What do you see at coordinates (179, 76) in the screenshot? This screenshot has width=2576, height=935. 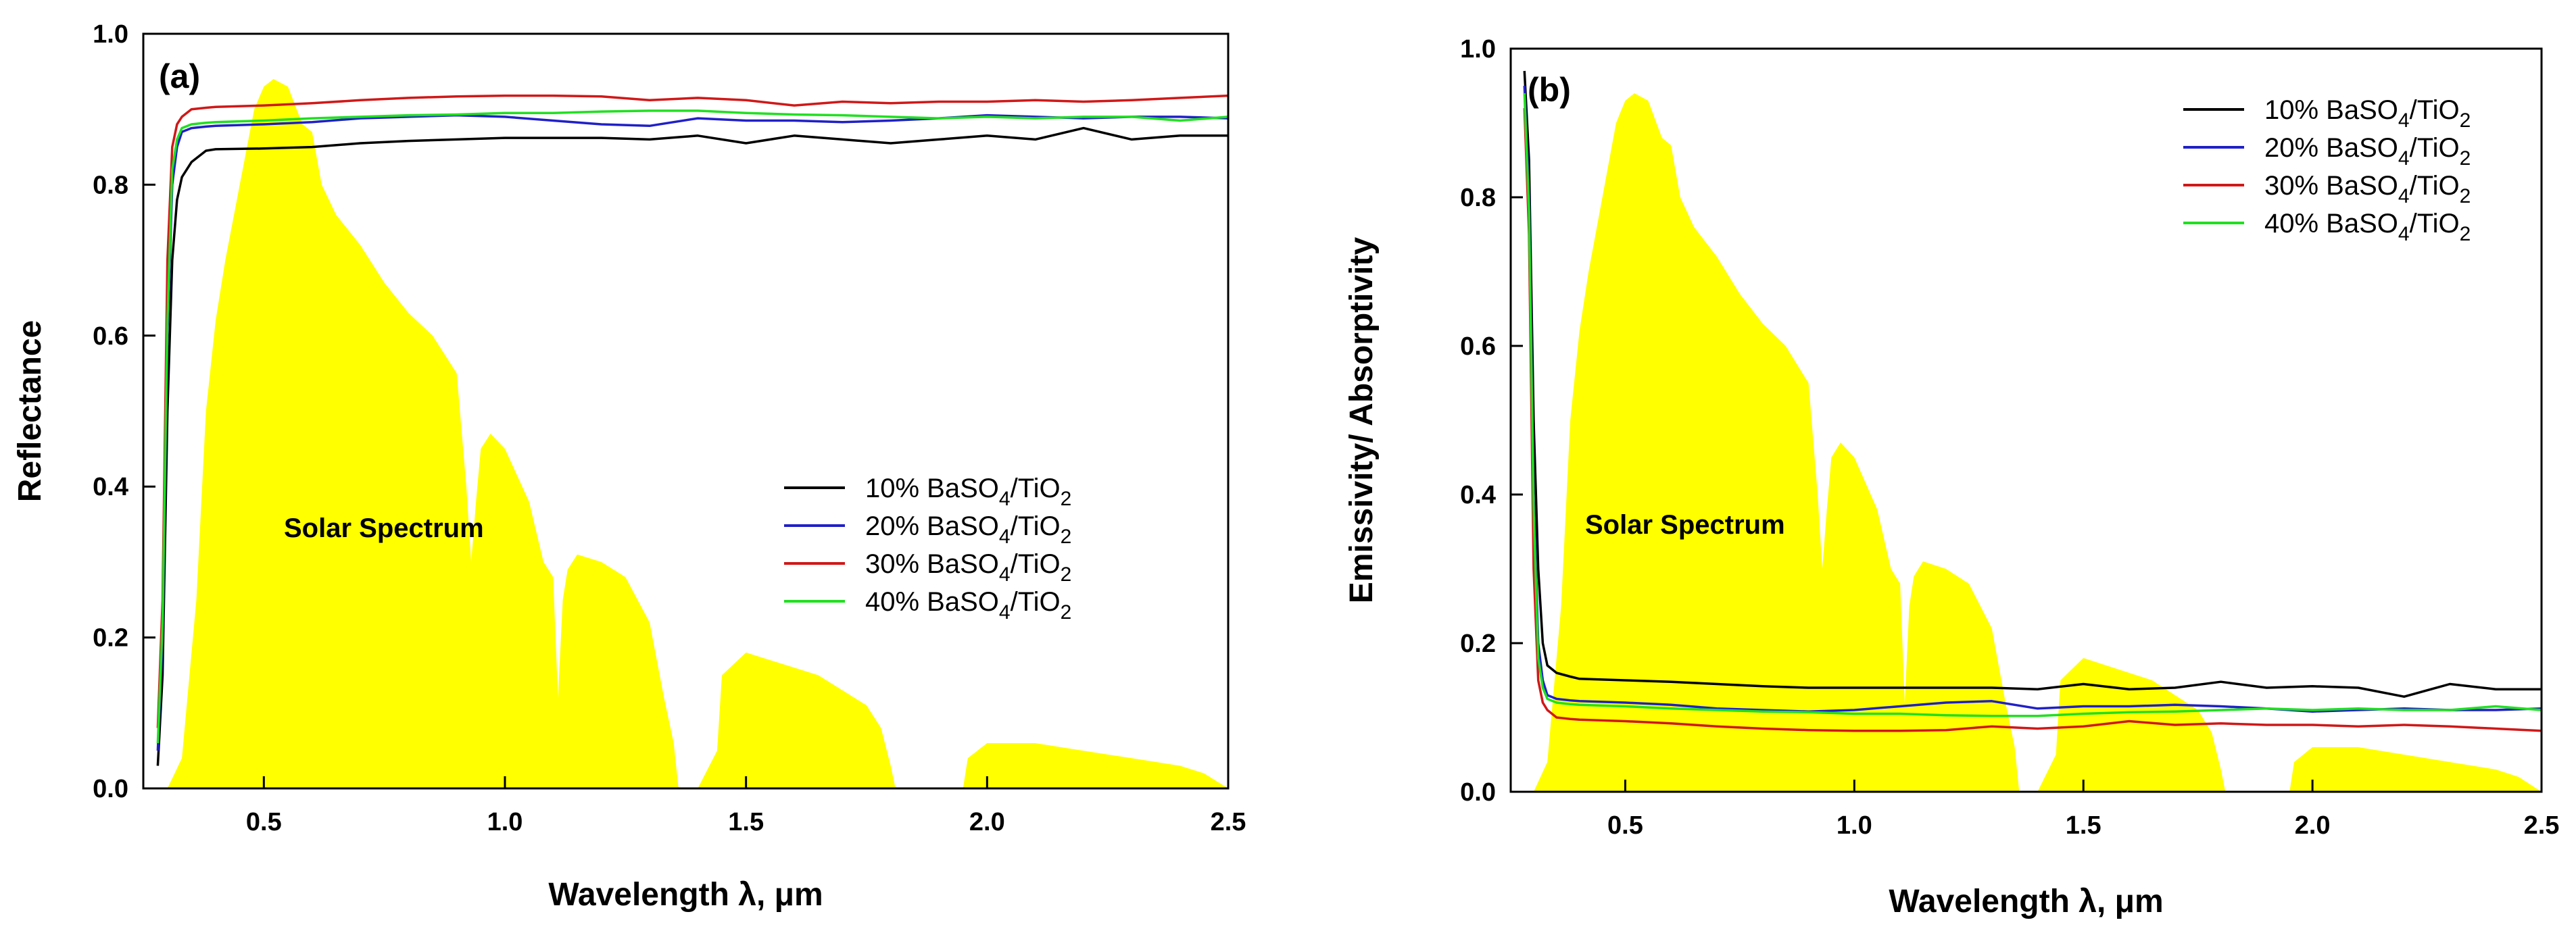 I see `panel-label: (a)` at bounding box center [179, 76].